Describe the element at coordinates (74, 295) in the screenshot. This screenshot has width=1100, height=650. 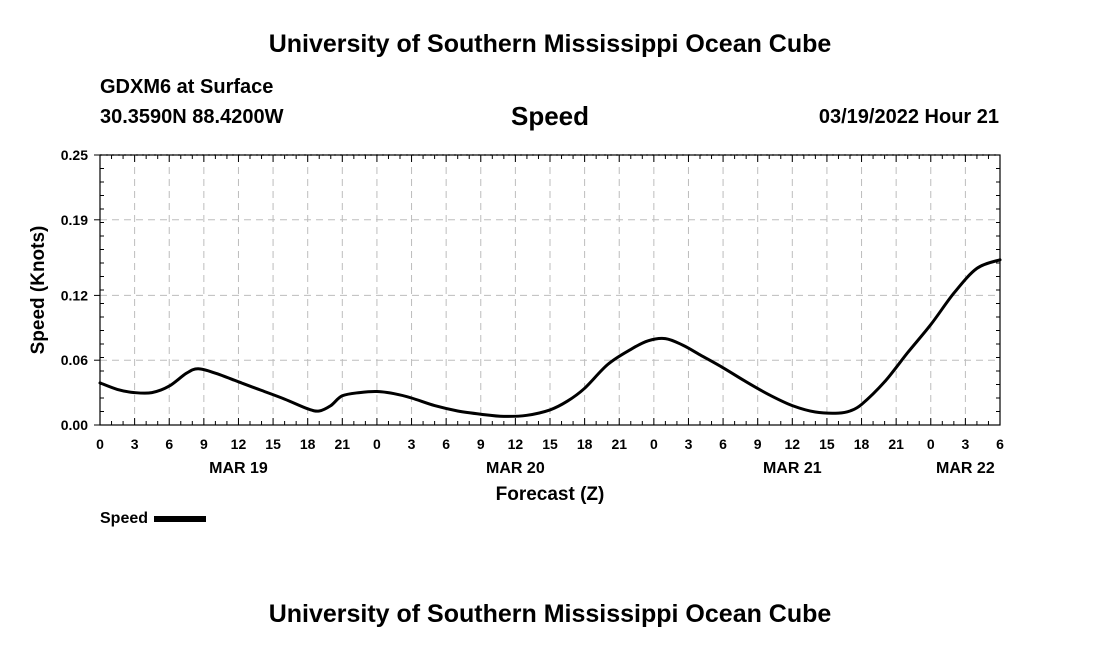
I see `y-tick-label: 0.12` at that location.